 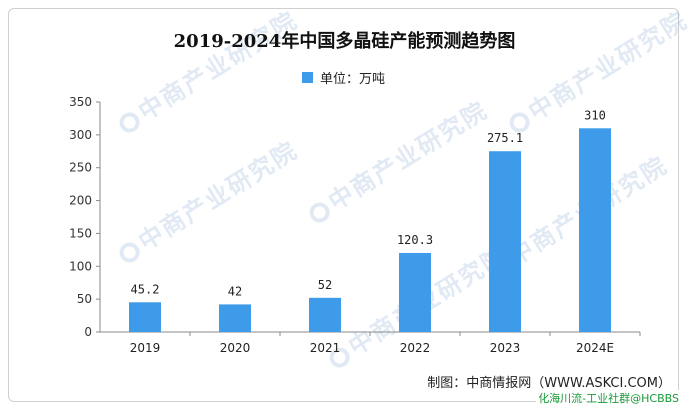 What do you see at coordinates (235, 348) in the screenshot?
I see `x-tick-label: 2020` at bounding box center [235, 348].